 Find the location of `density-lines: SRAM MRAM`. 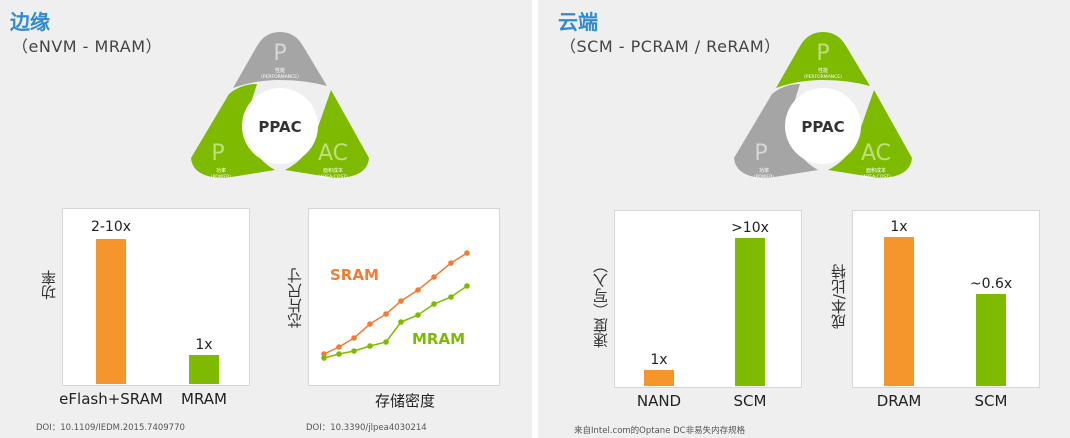

density-lines: SRAM MRAM is located at coordinates (395, 305).